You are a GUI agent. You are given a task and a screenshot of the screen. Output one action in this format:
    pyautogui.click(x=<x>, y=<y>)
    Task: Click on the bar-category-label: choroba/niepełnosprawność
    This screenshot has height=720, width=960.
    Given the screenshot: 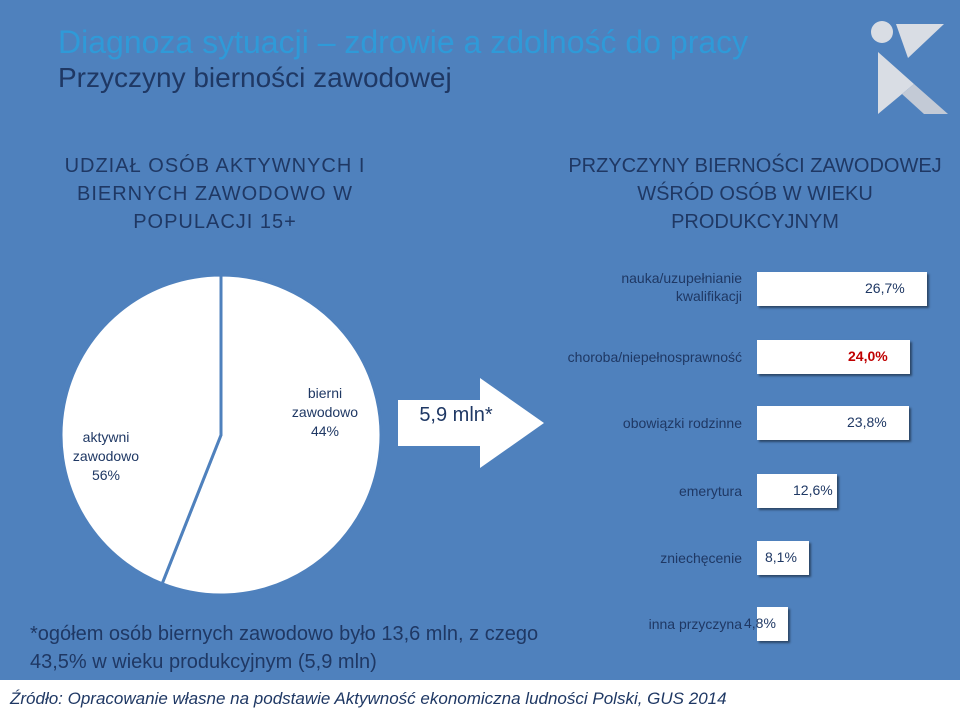 What is the action you would take?
    pyautogui.click(x=654, y=357)
    